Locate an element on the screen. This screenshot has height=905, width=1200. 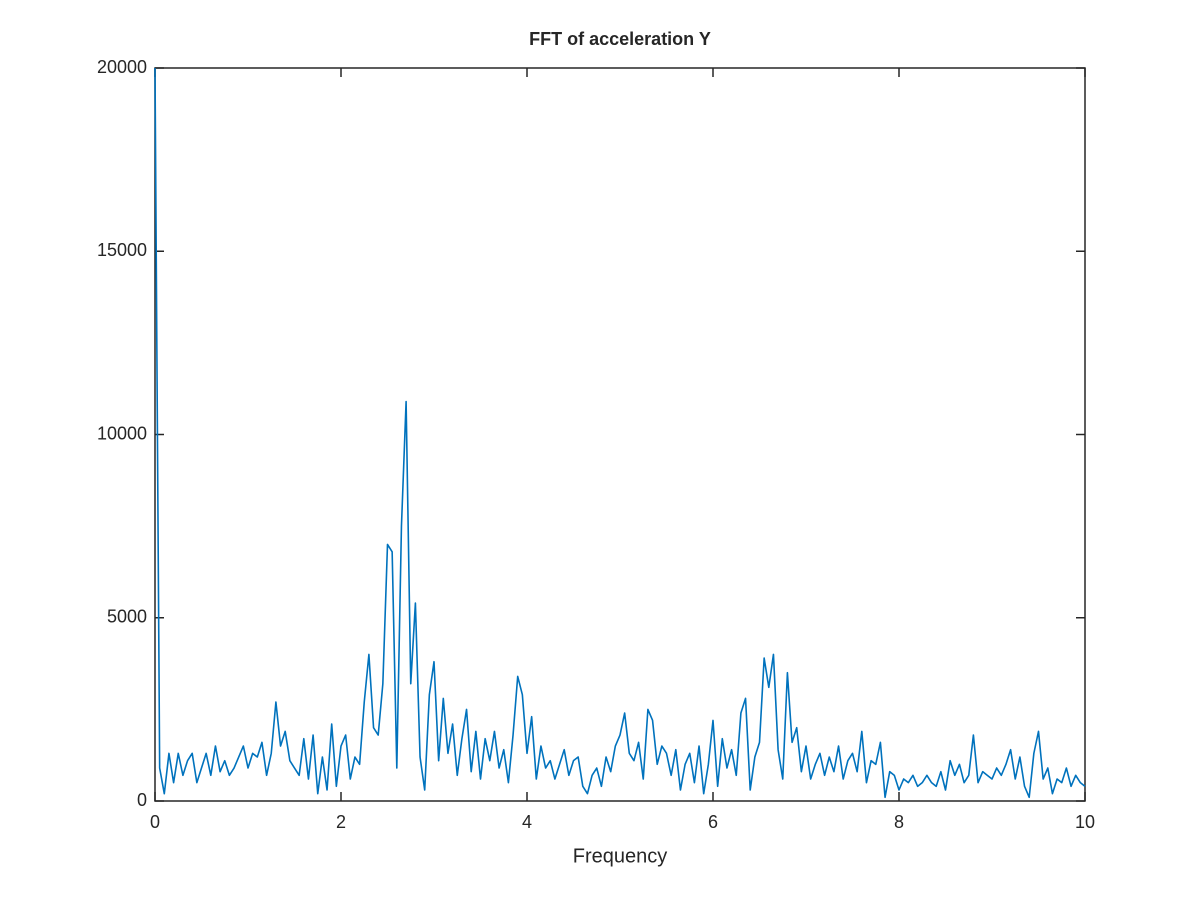
x-tick-label: 4 is located at coordinates (527, 822).